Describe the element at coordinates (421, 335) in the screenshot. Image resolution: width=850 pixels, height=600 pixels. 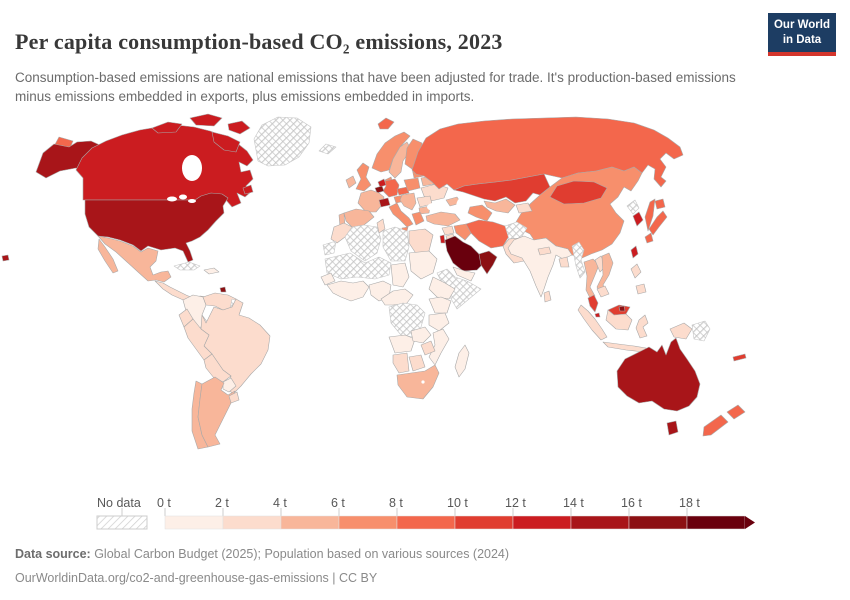
I see `country-zambia` at that location.